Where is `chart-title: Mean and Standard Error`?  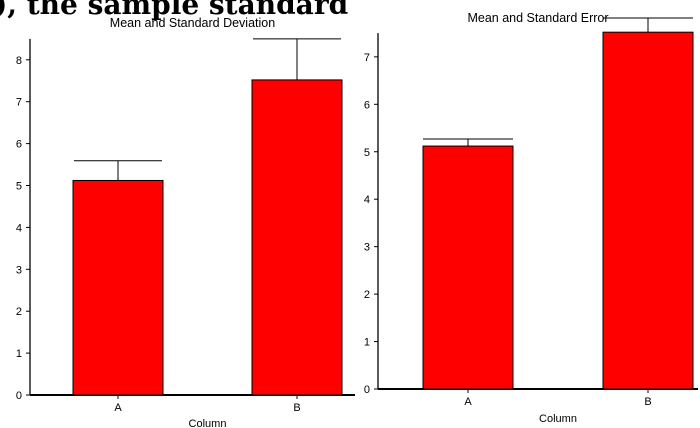
chart-title: Mean and Standard Error is located at coordinates (537, 18).